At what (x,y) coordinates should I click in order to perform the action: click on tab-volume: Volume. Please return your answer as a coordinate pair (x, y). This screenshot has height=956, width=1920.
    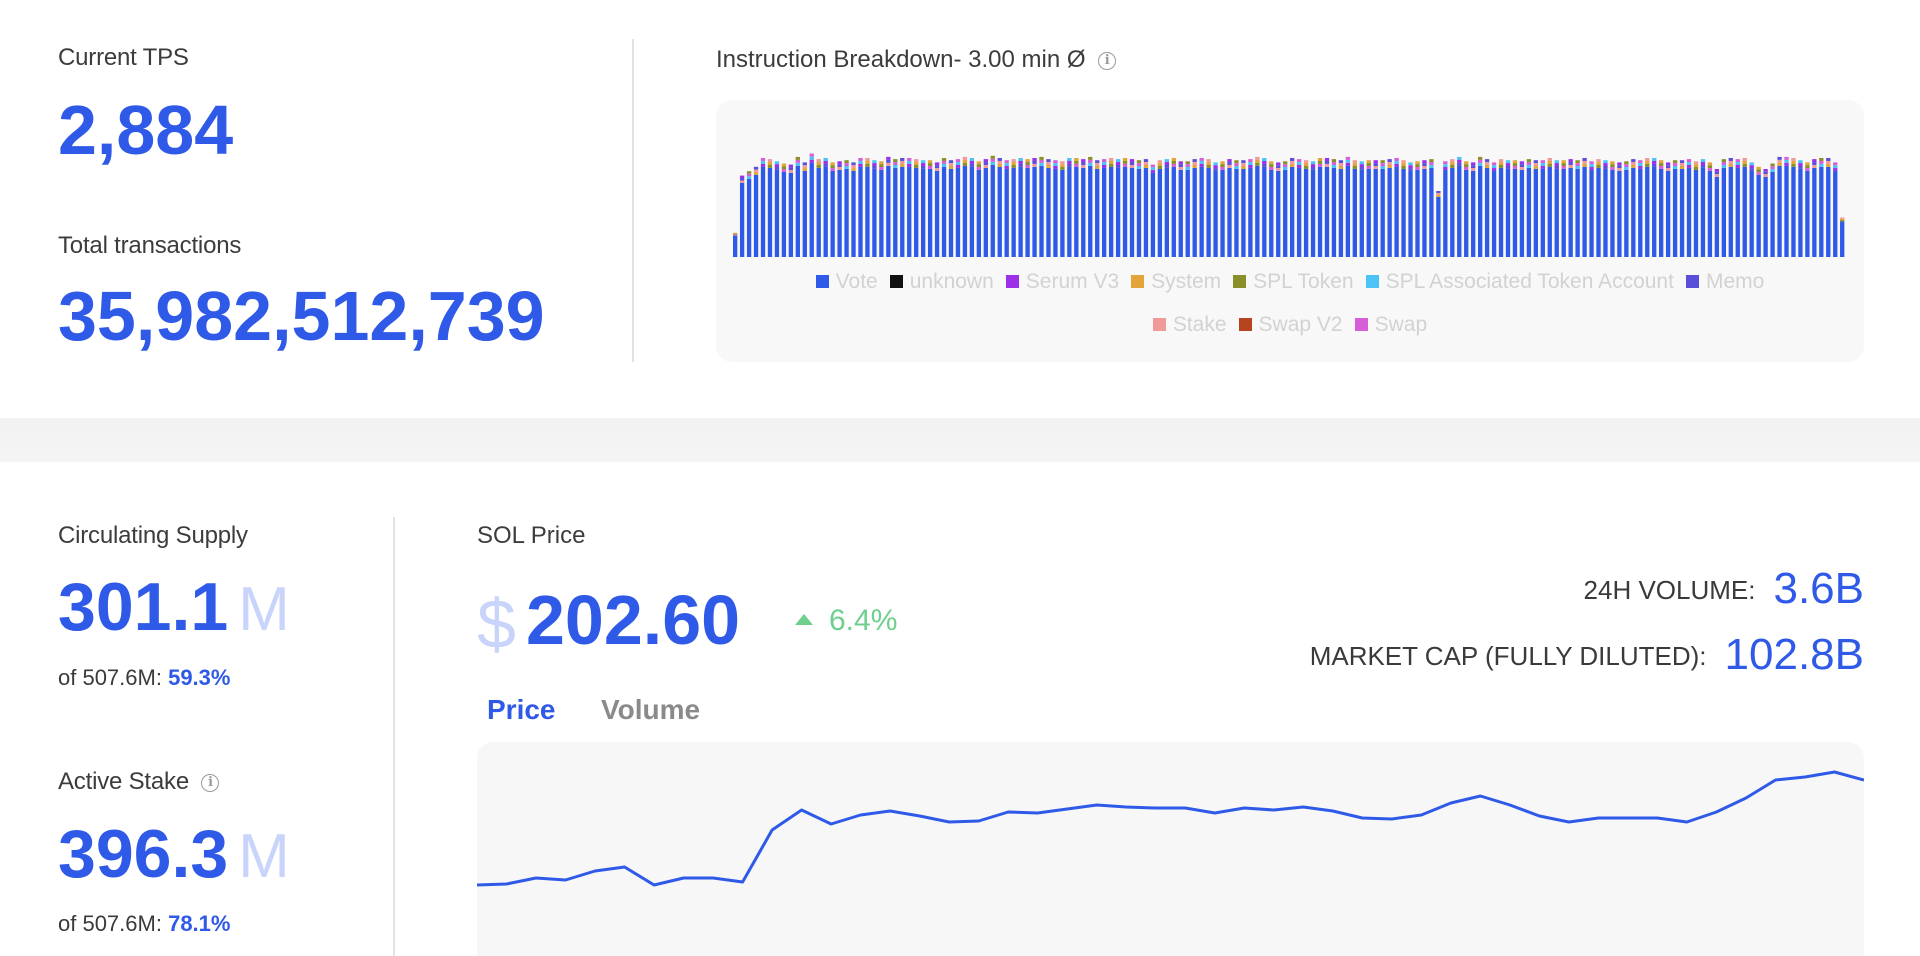
    Looking at the image, I should click on (651, 709).